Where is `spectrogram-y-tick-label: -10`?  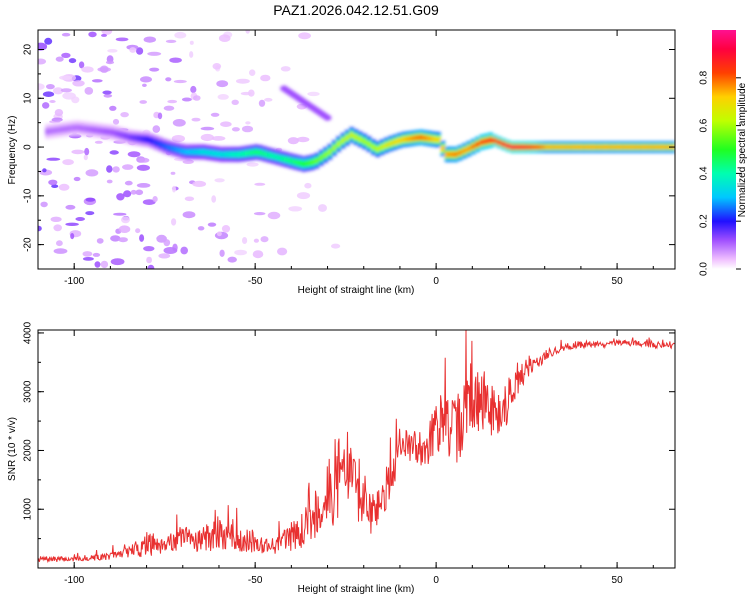
spectrogram-y-tick-label: -10 is located at coordinates (28, 195).